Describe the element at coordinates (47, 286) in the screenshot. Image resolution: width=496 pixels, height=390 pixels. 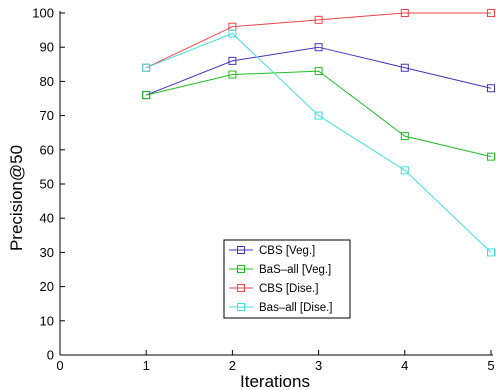
I see `y-tick-label: 20` at that location.